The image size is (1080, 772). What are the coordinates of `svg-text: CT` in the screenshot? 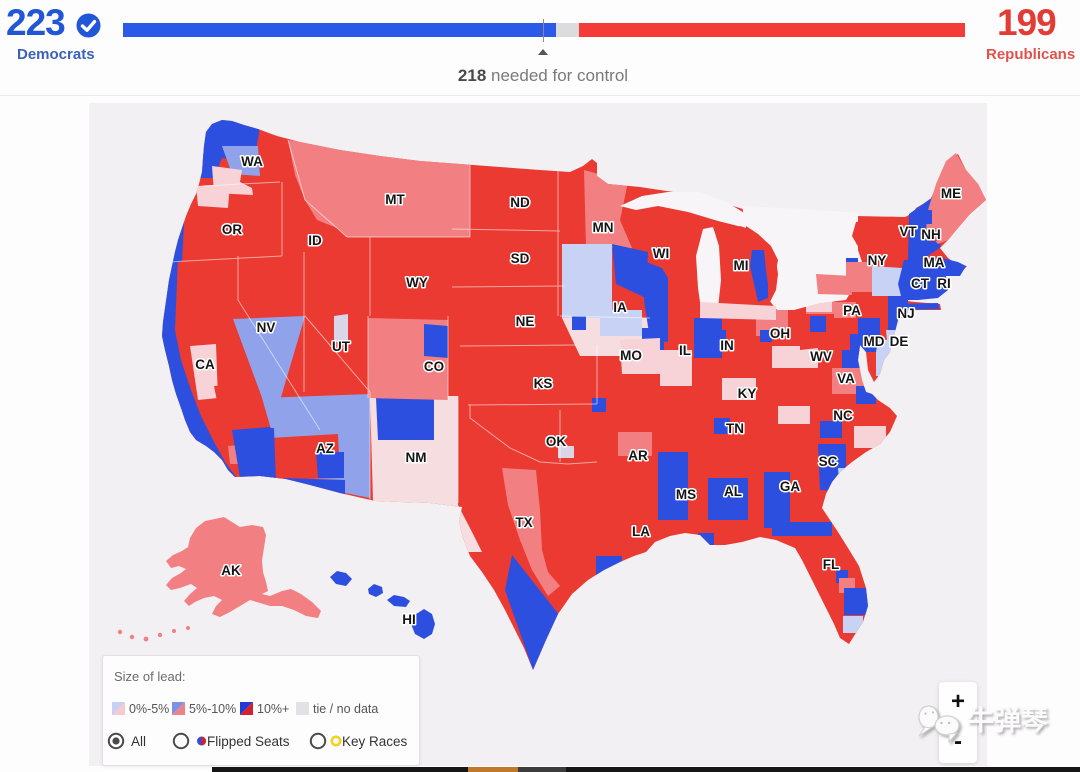 It's located at (920, 283).